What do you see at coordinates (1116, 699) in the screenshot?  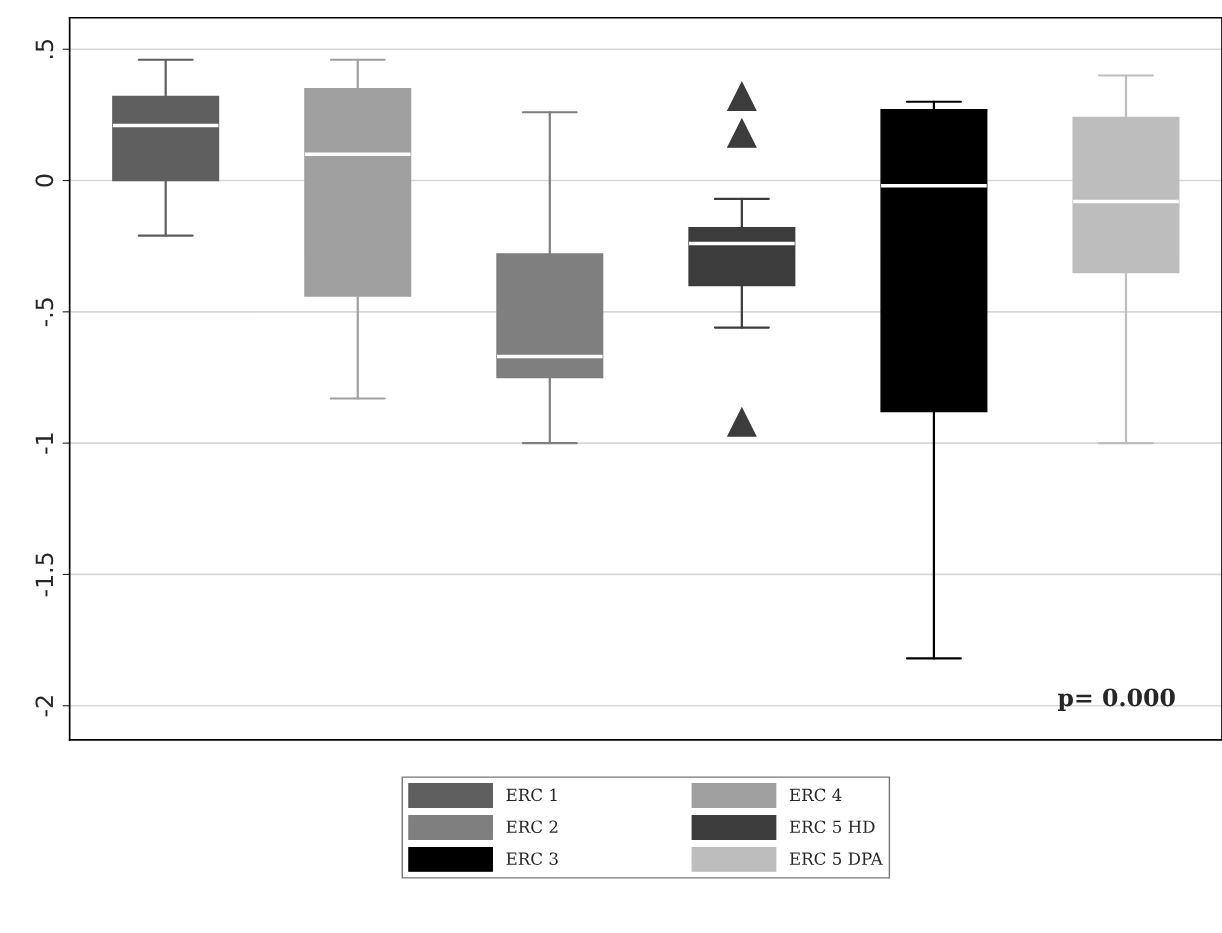 I see `annotation: p= 0.000` at bounding box center [1116, 699].